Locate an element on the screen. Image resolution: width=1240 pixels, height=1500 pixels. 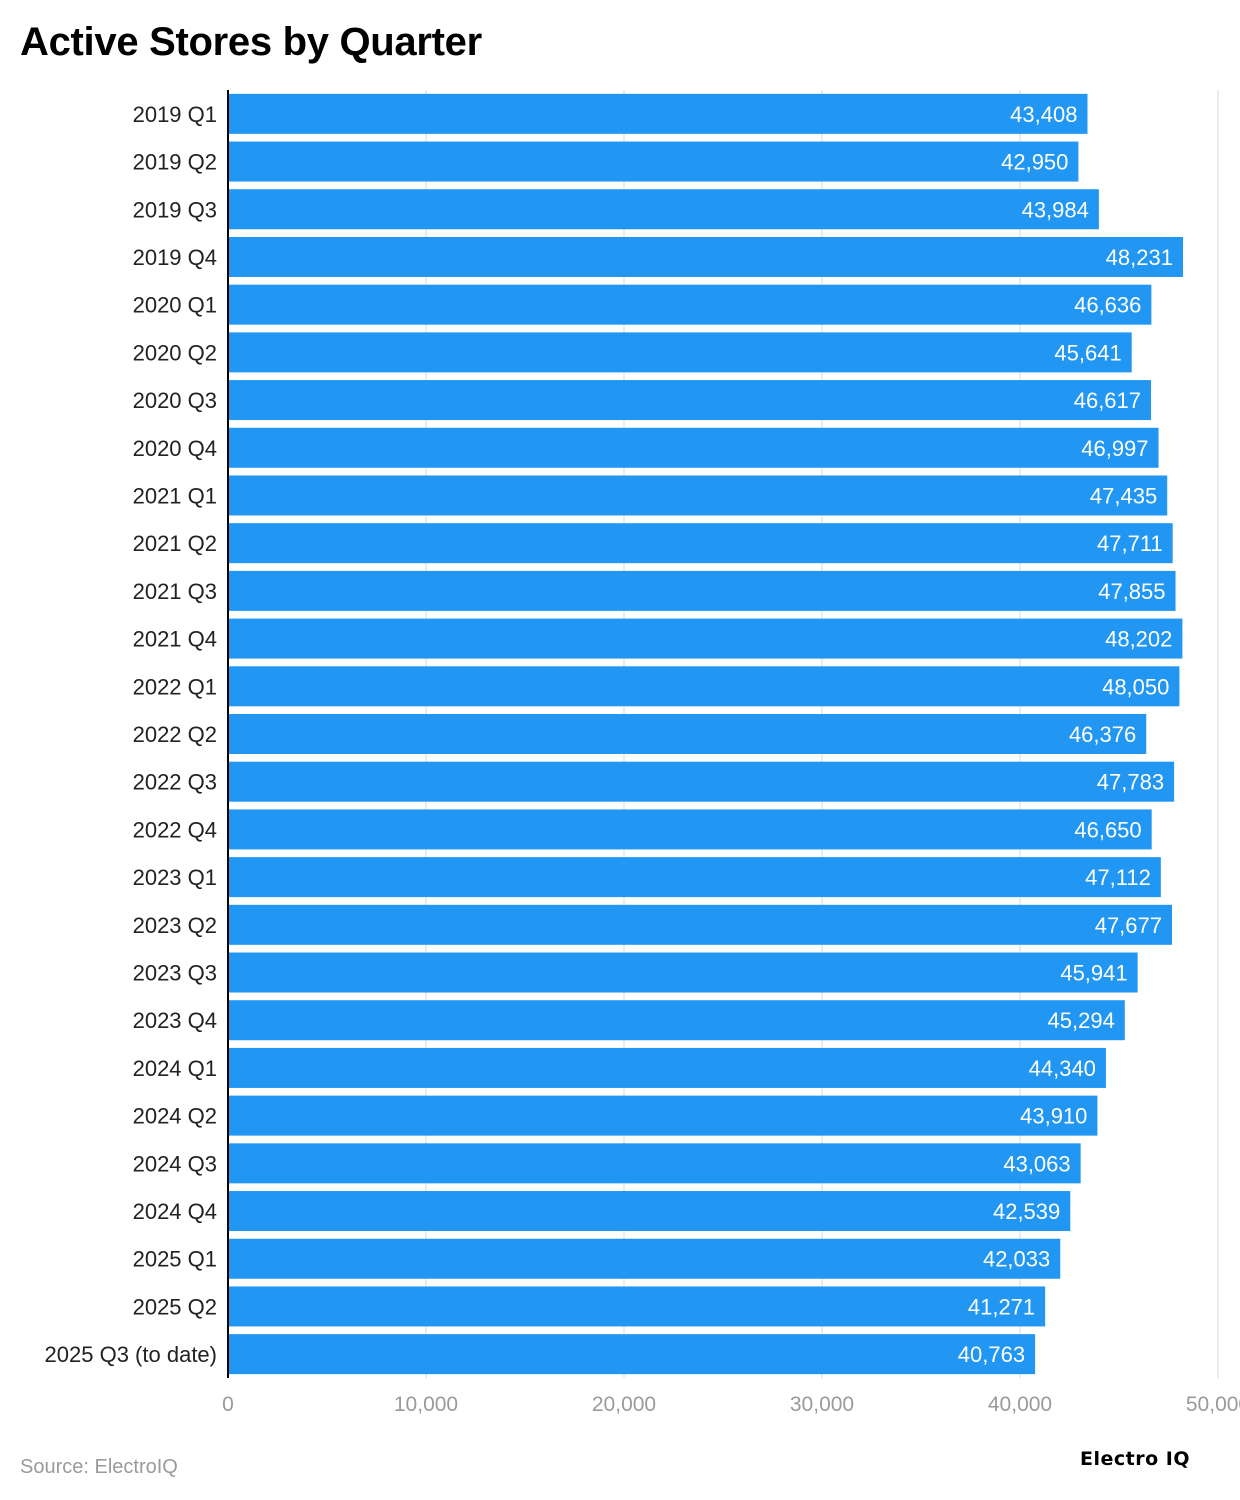
category-label: 2020 Q3 is located at coordinates (175, 400).